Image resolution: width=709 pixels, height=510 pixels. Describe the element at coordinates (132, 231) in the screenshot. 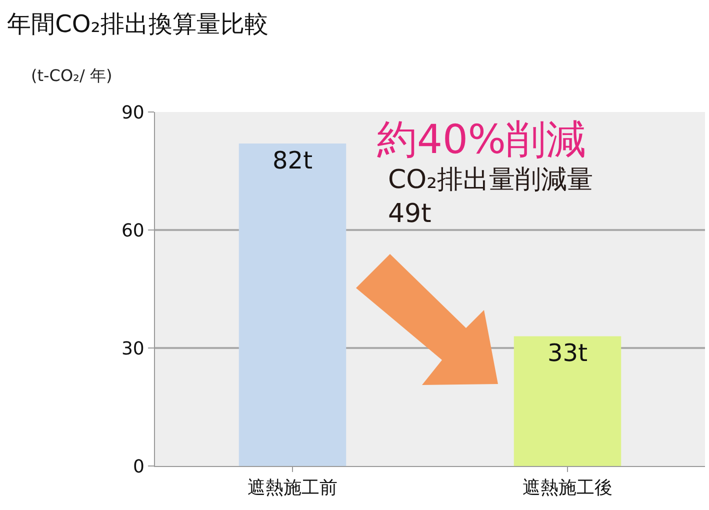

I see `y-tick-label: 60` at that location.